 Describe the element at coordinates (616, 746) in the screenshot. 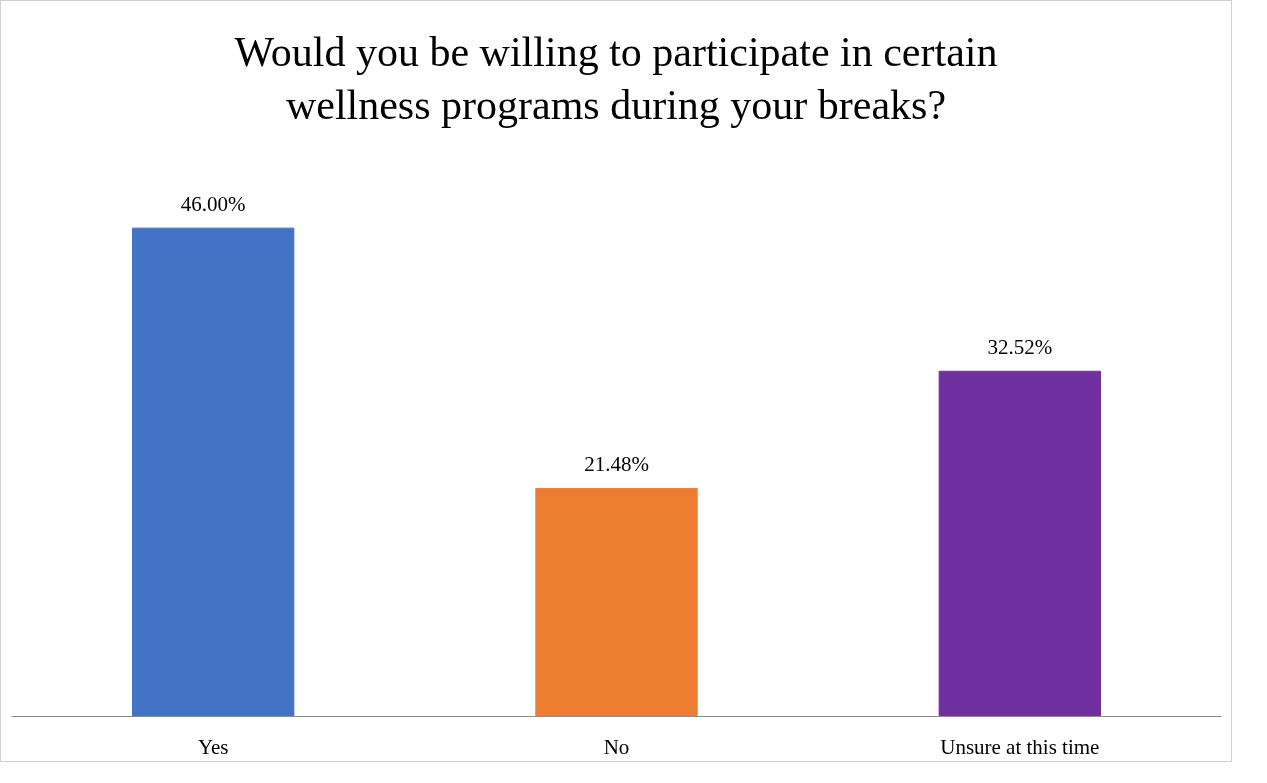

I see `x-tick-label: No` at that location.